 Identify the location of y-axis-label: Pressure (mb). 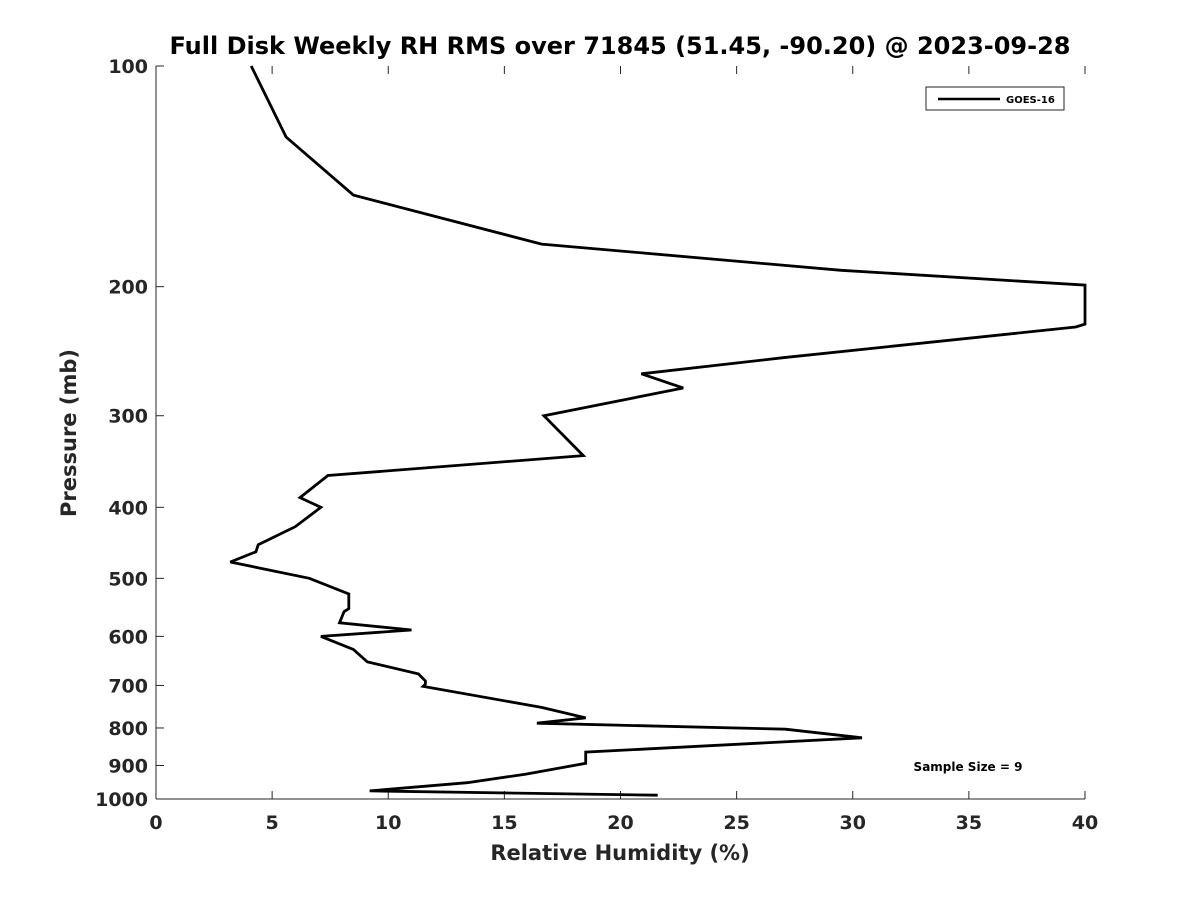
(69, 433).